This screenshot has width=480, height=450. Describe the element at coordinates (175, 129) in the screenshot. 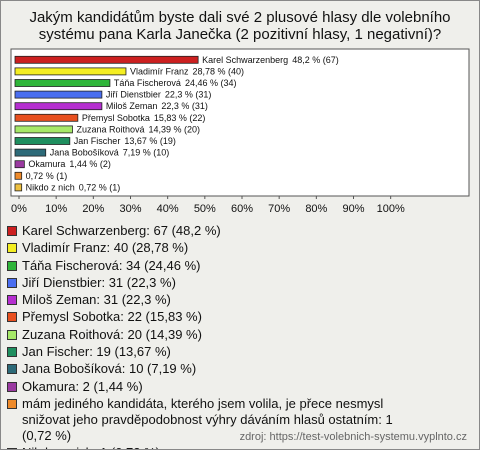

I see `bar-value-label: 14,39 % (20)` at that location.